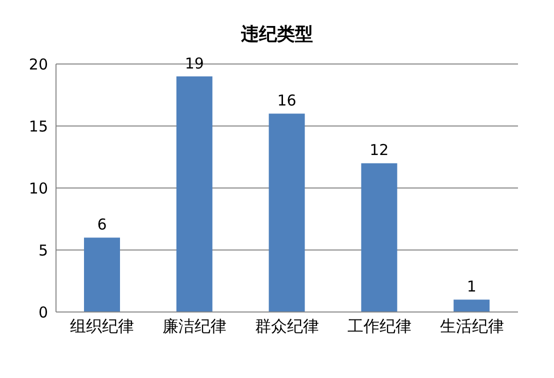 The width and height of the screenshot is (554, 378). I want to click on x-tick-label: 组织纪律, so click(102, 326).